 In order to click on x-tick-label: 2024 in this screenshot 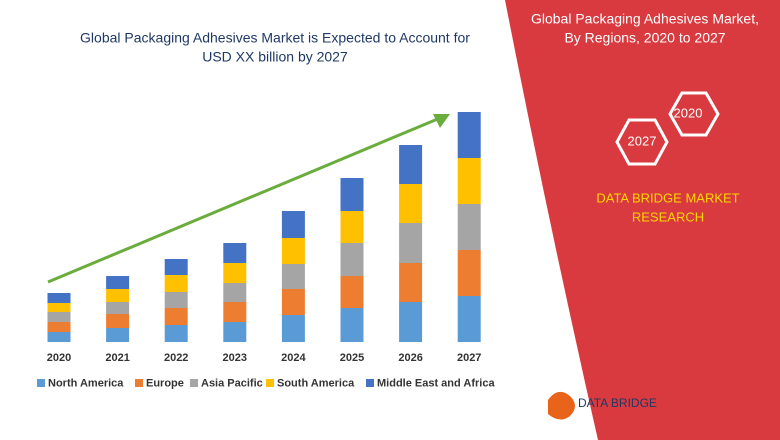, I will do `click(293, 358)`.